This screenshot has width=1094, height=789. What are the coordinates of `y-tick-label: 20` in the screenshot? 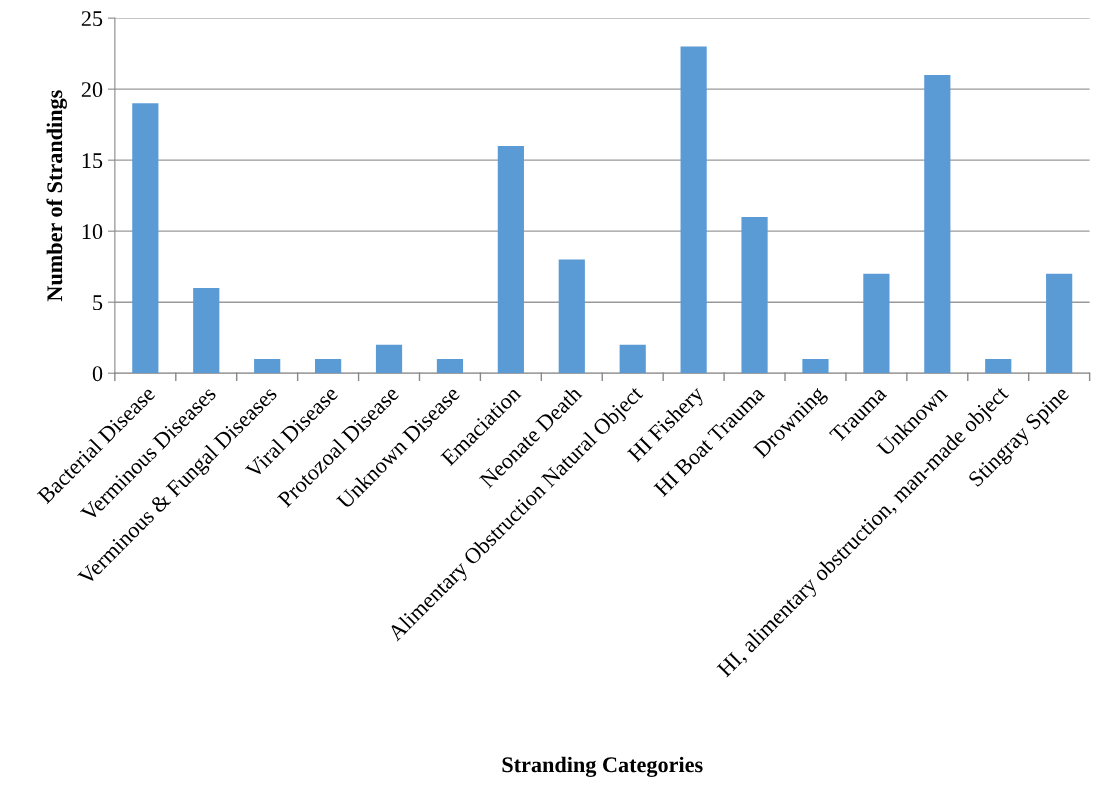 It's located at (92, 90).